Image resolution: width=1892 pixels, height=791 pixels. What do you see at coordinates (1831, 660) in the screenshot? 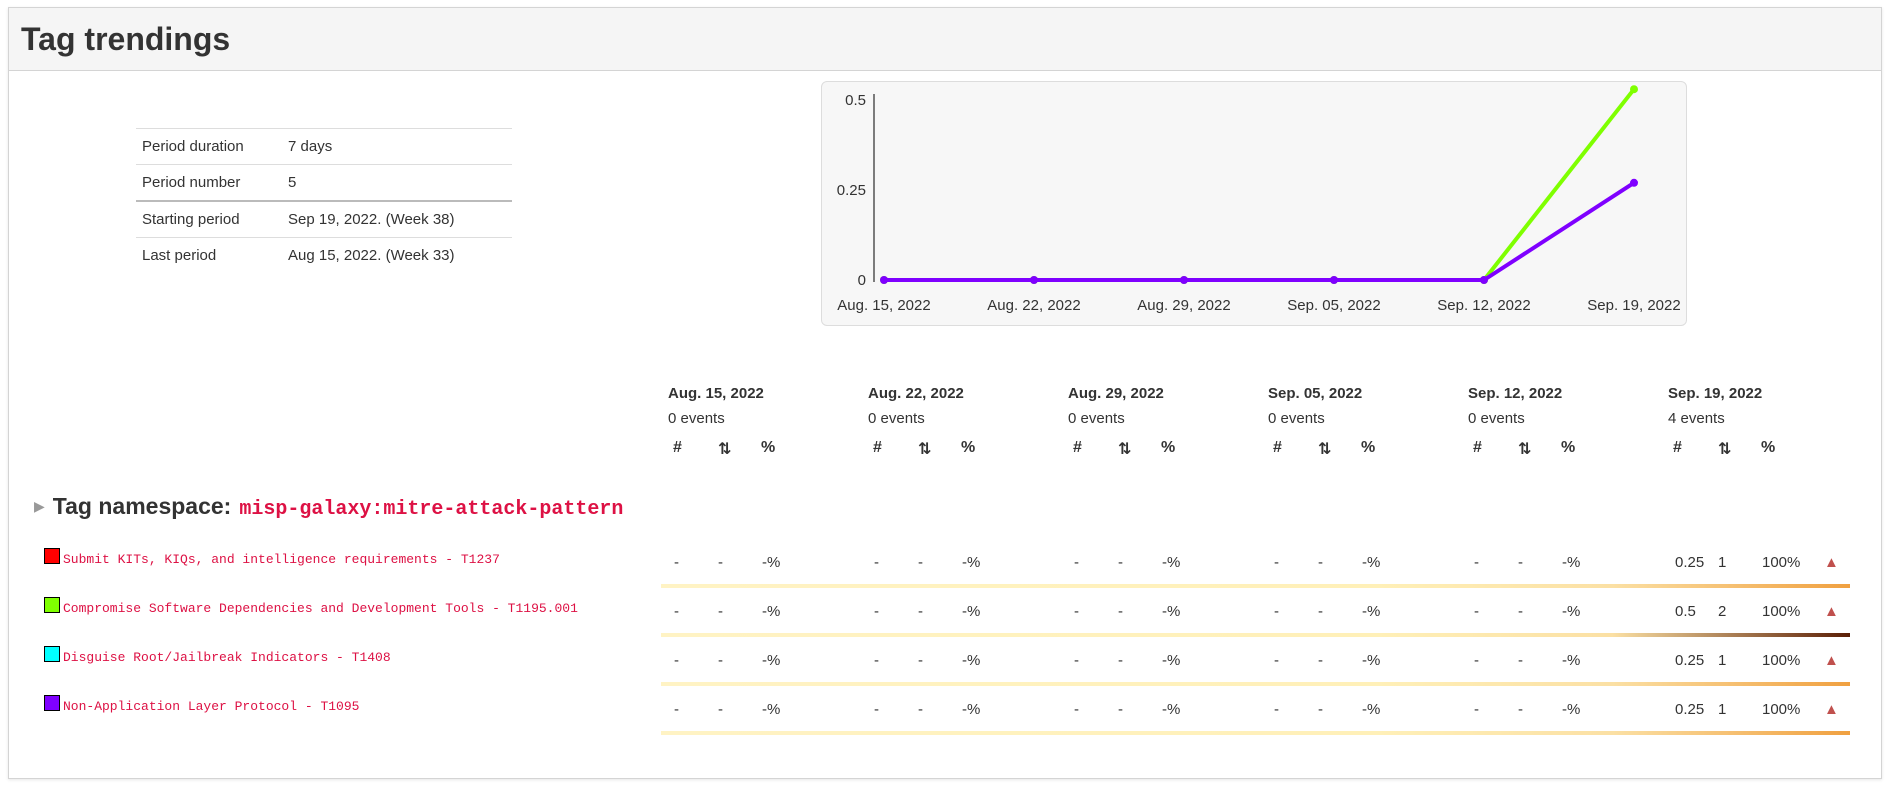
I see `trend-up-icon: ▲` at bounding box center [1831, 660].